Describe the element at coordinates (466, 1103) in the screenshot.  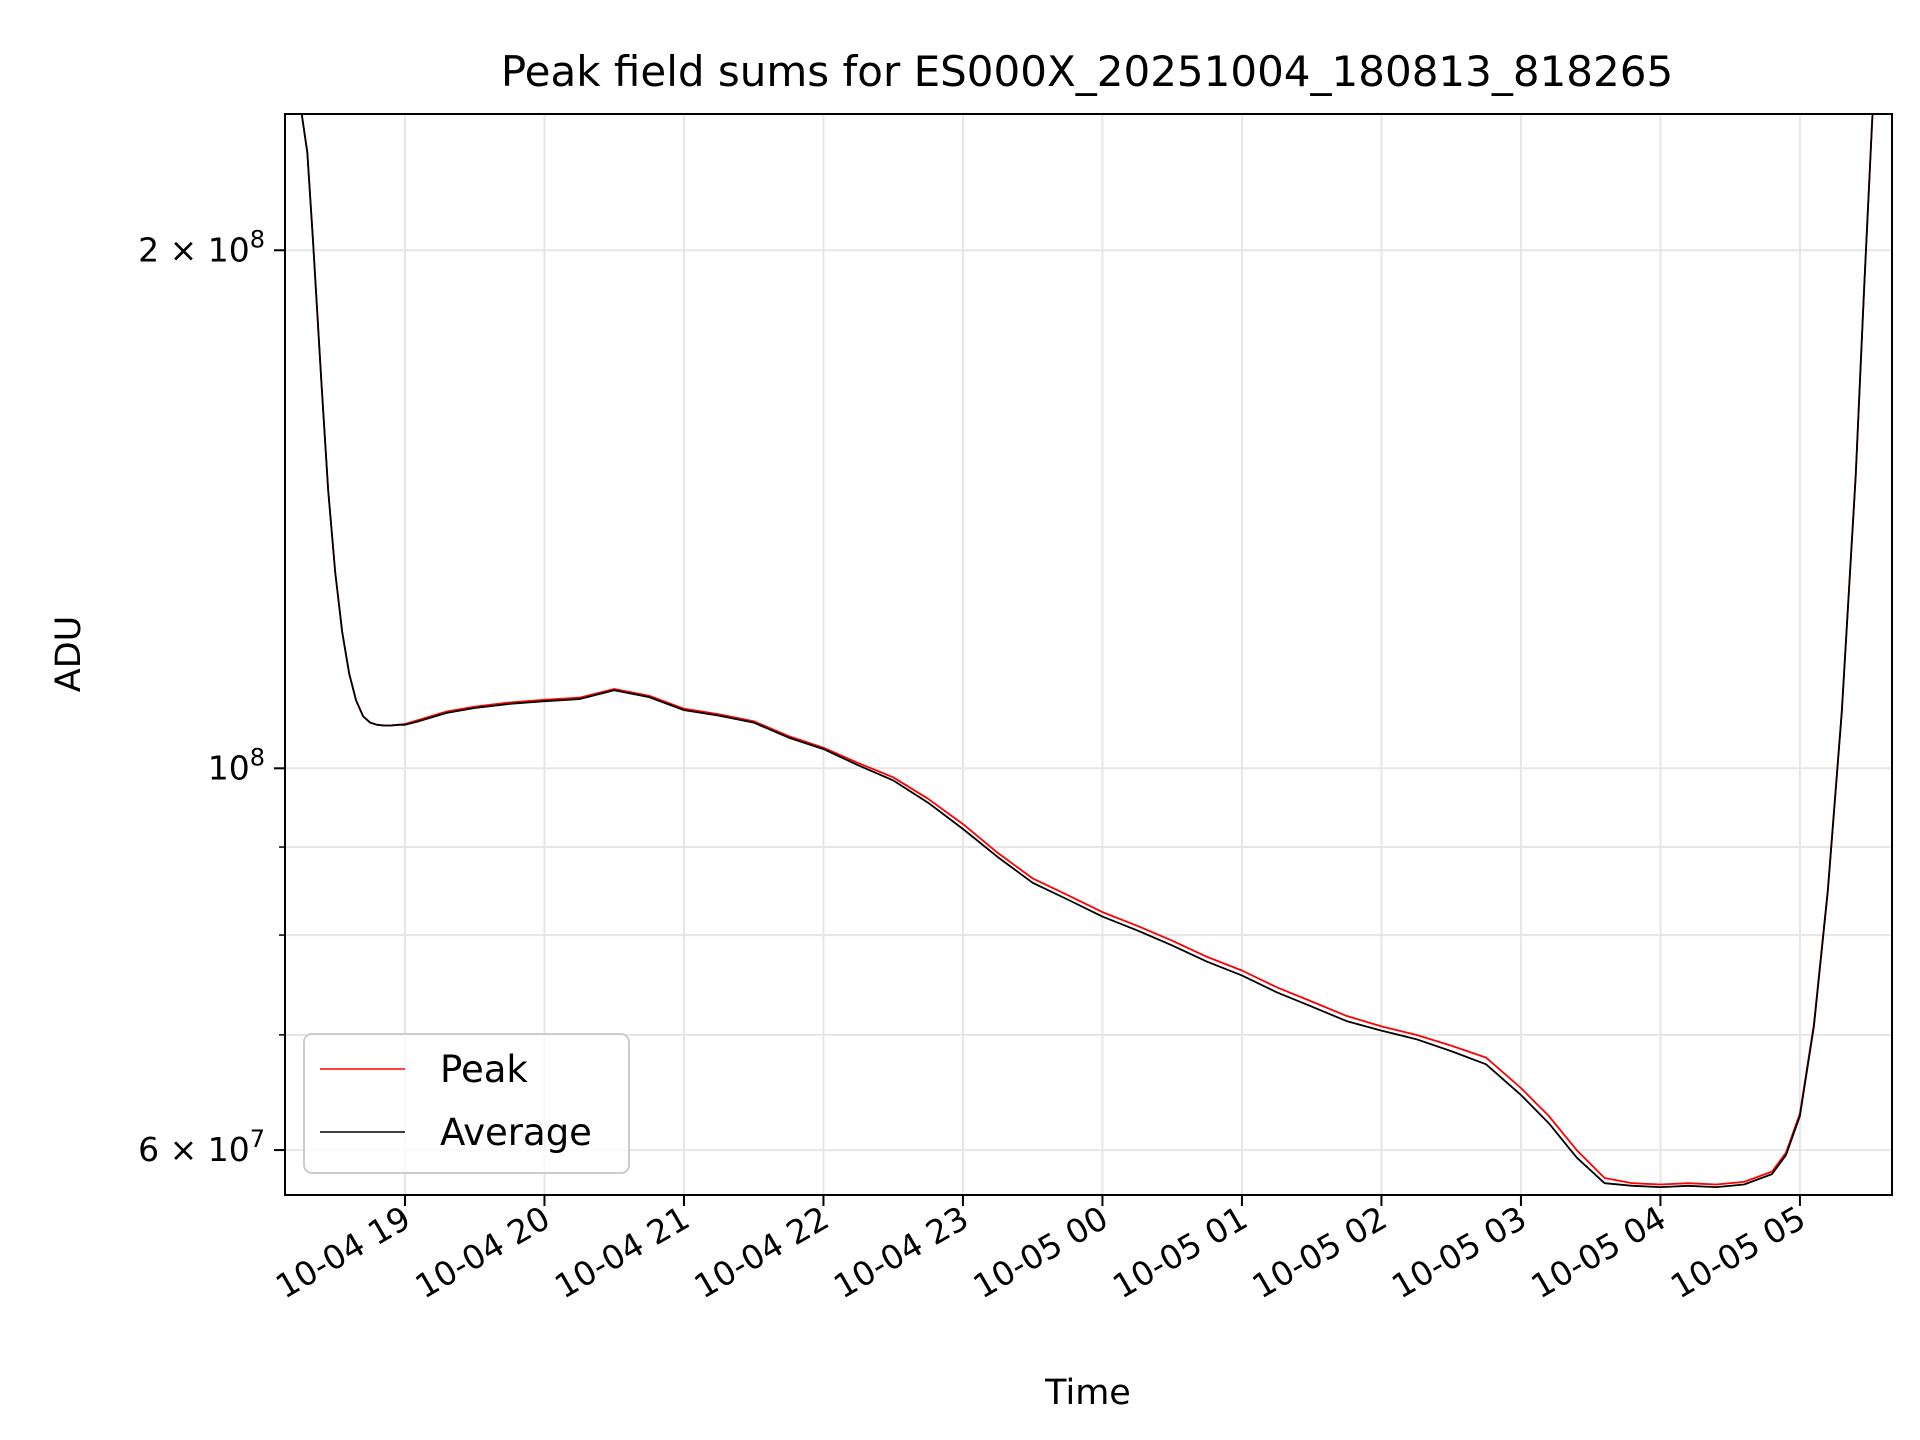
I see `legend: Peak Average` at that location.